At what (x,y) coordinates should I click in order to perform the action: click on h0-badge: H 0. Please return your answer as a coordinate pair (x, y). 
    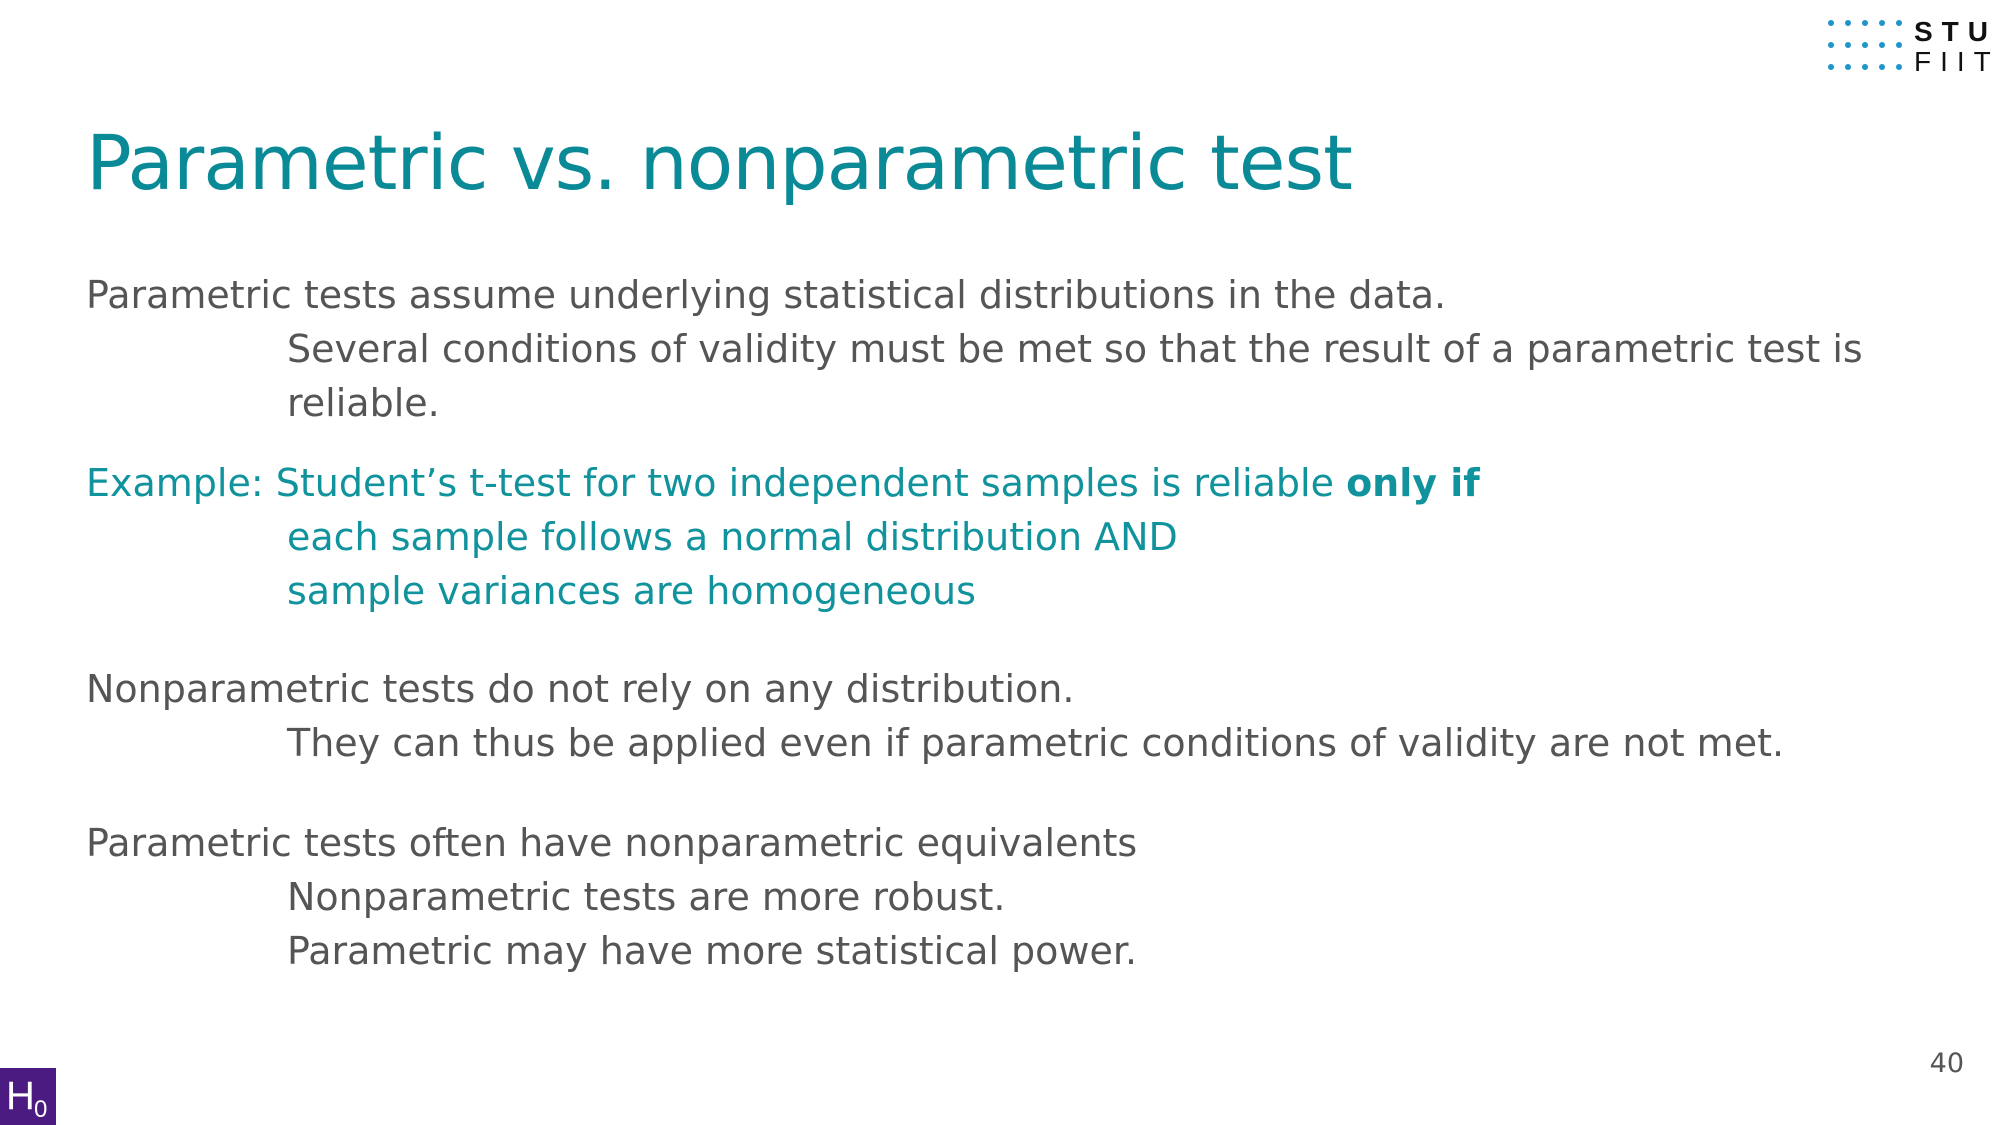
    Looking at the image, I should click on (28, 1096).